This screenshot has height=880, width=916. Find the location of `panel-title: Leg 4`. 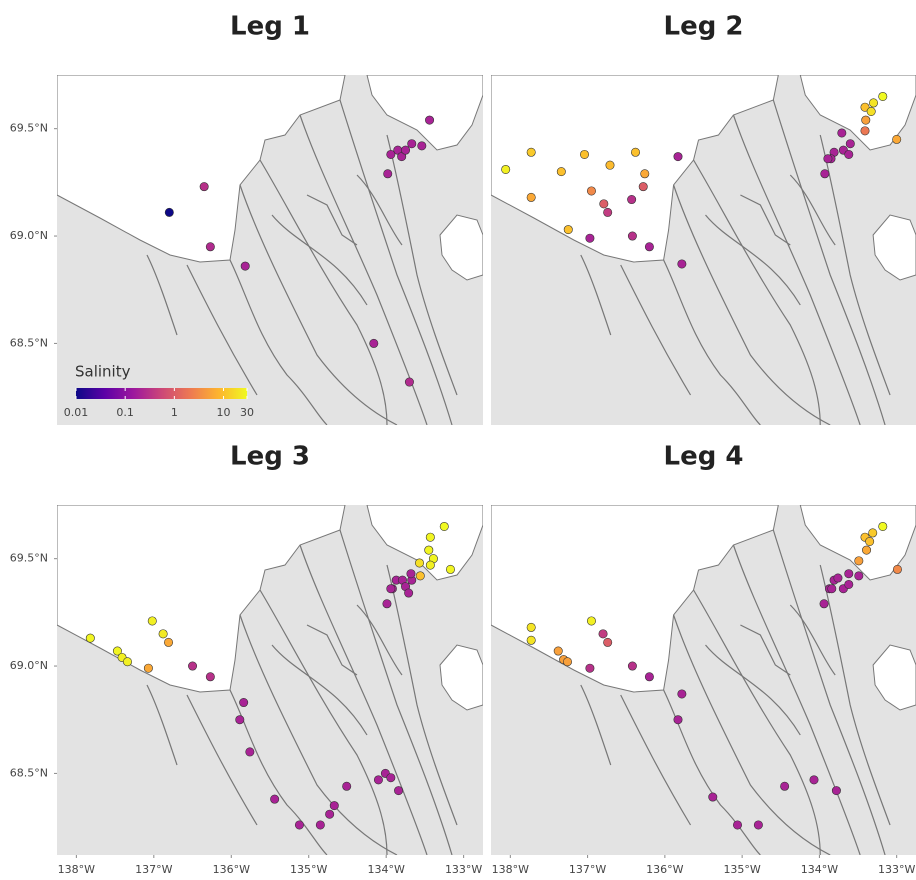

panel-title: Leg 4 is located at coordinates (704, 457).